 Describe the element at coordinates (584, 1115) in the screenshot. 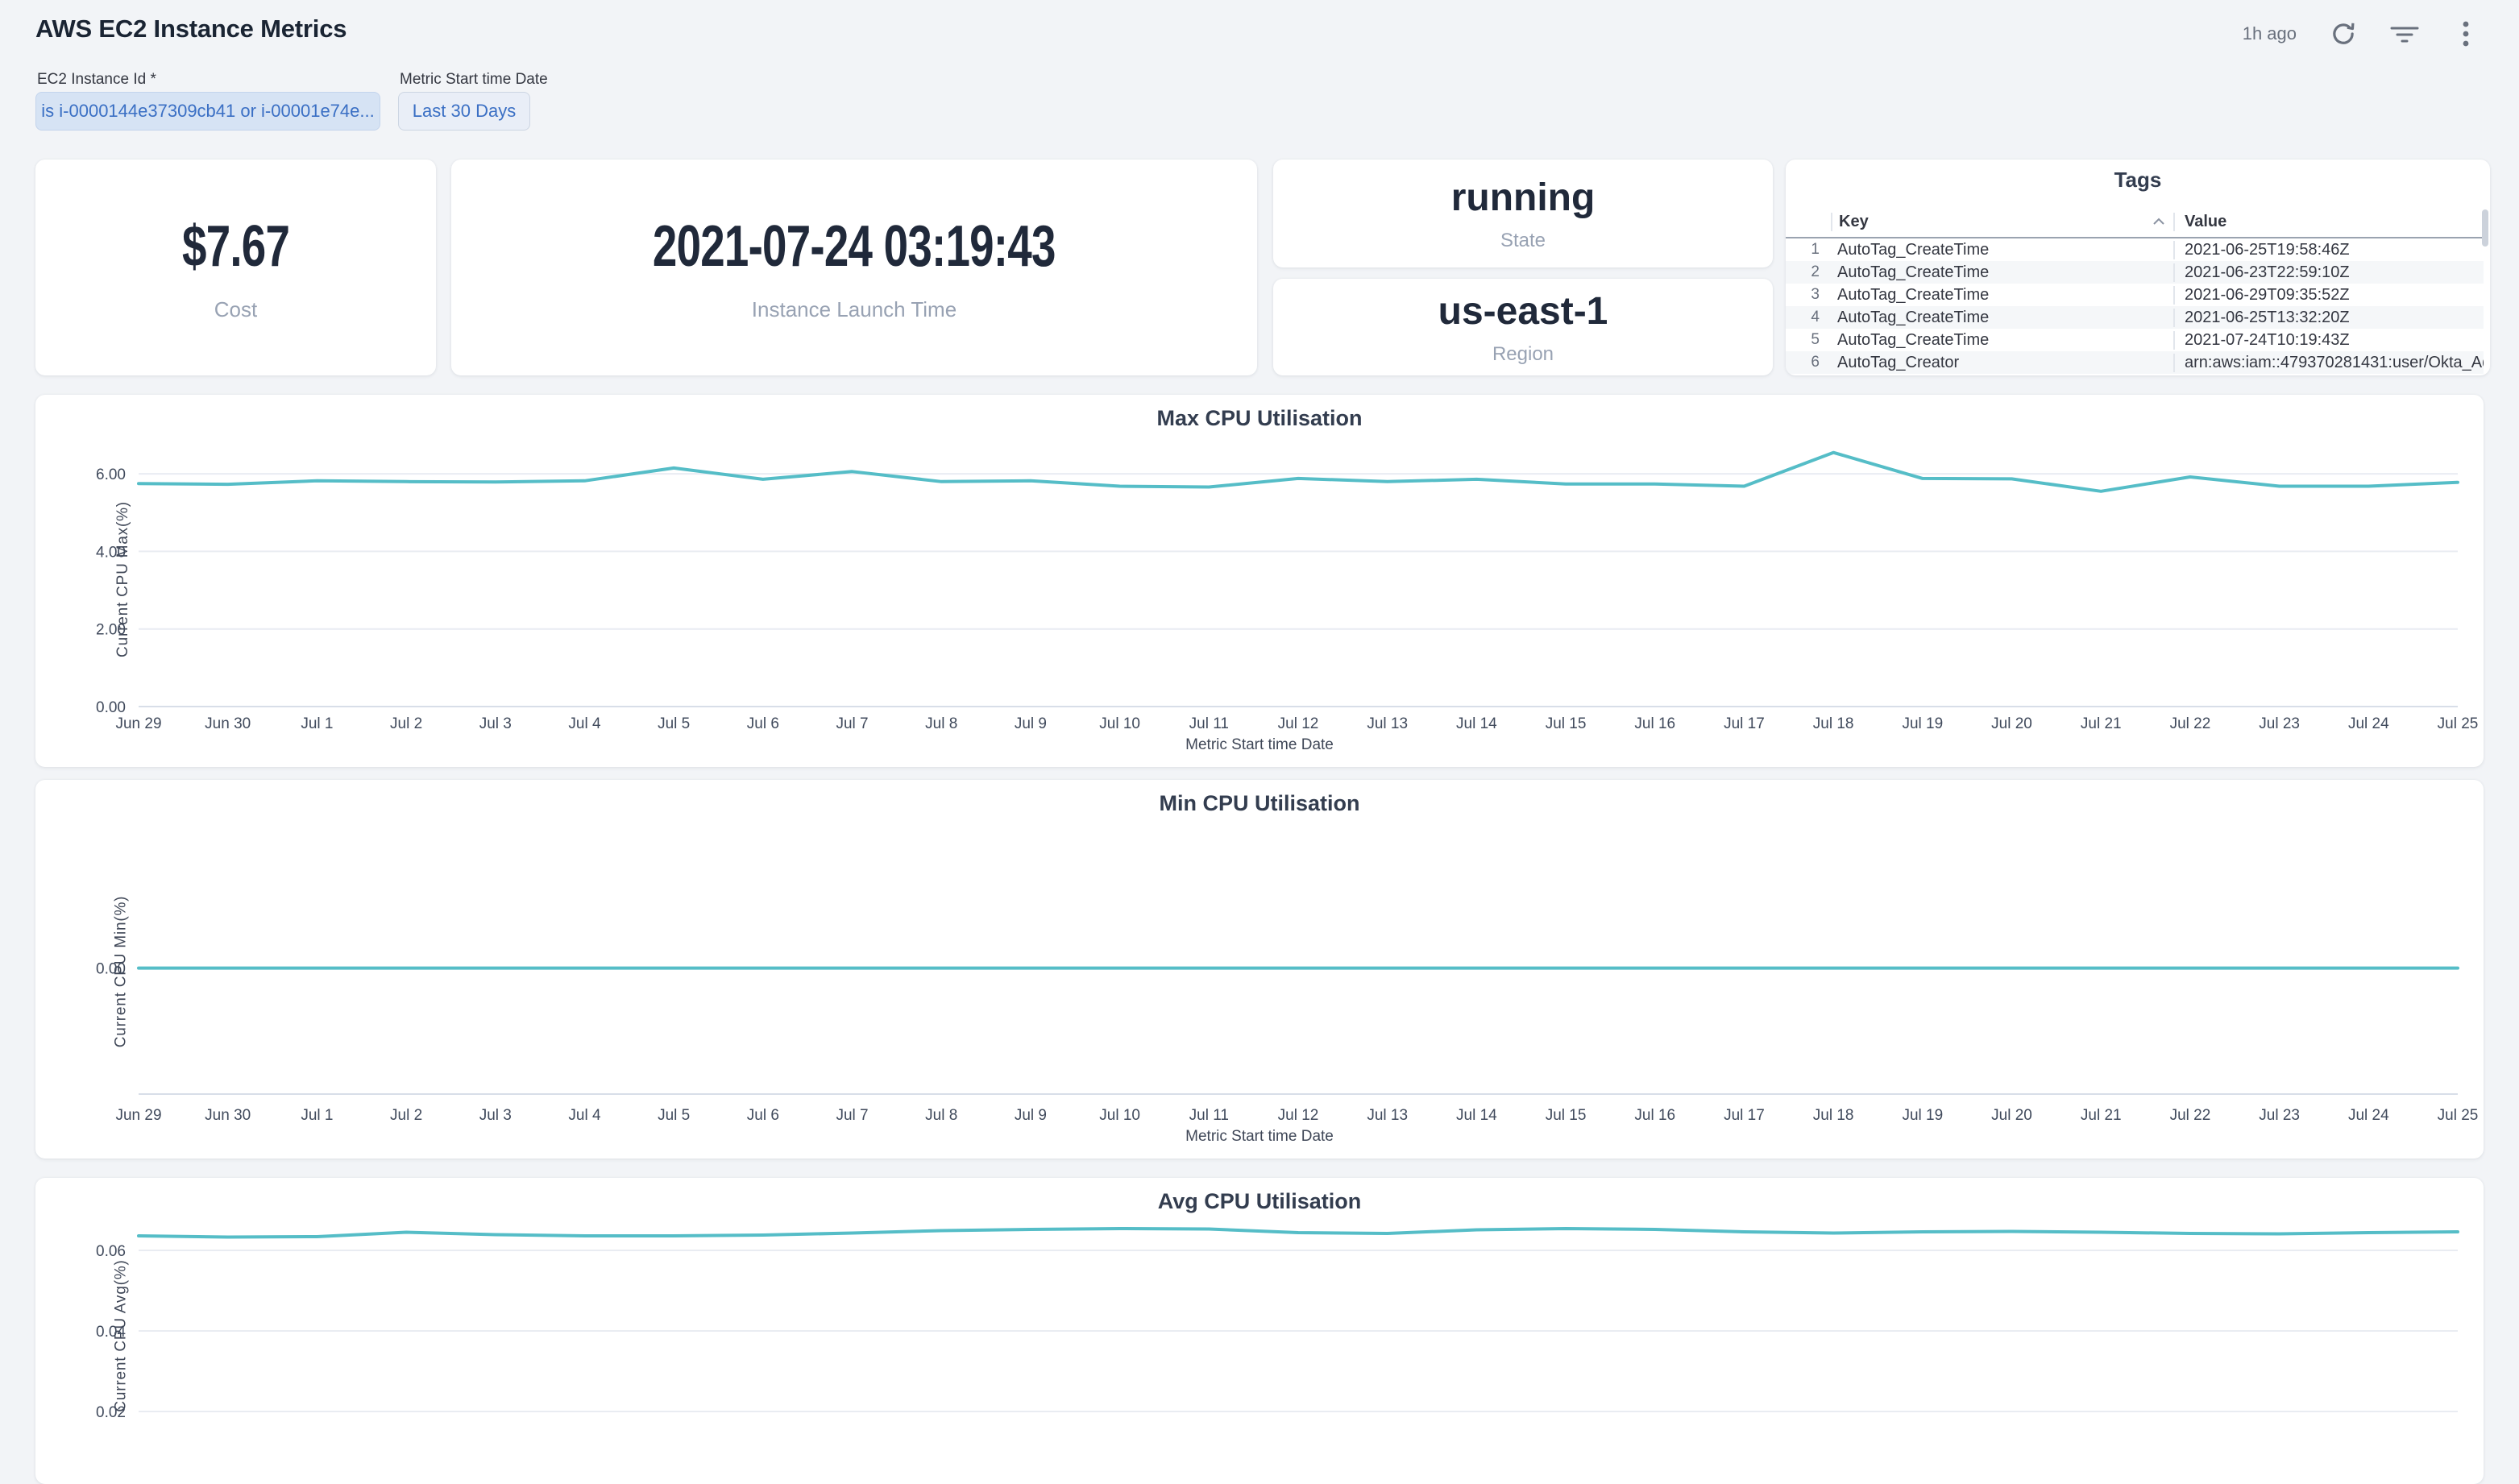

I see `svg-text: Jul 4` at that location.